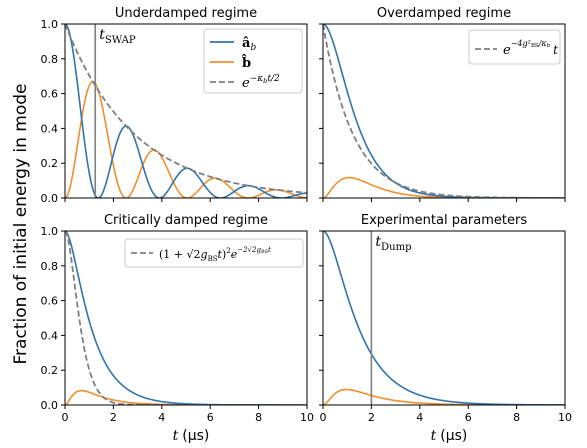 The height and width of the screenshot is (448, 587). I want to click on legend: âbb̂ e−κbt/2, so click(253, 61).